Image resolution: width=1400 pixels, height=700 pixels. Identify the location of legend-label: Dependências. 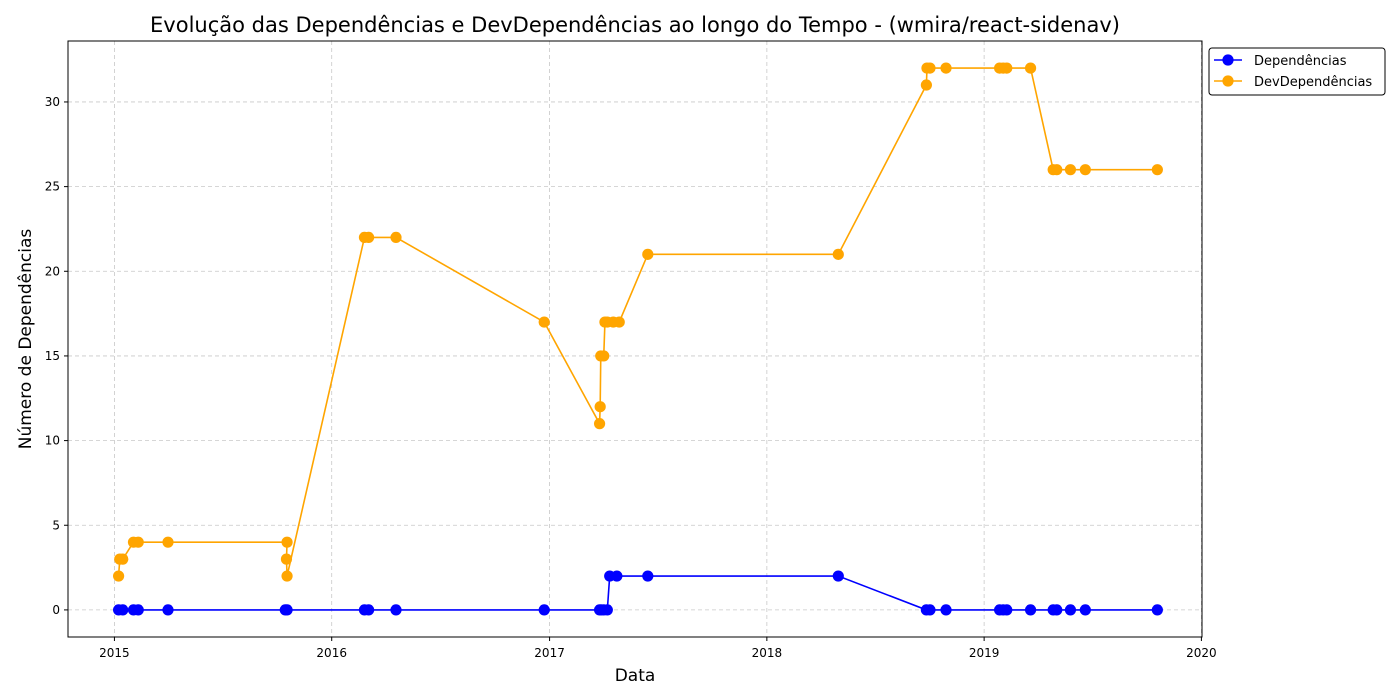
(1300, 61).